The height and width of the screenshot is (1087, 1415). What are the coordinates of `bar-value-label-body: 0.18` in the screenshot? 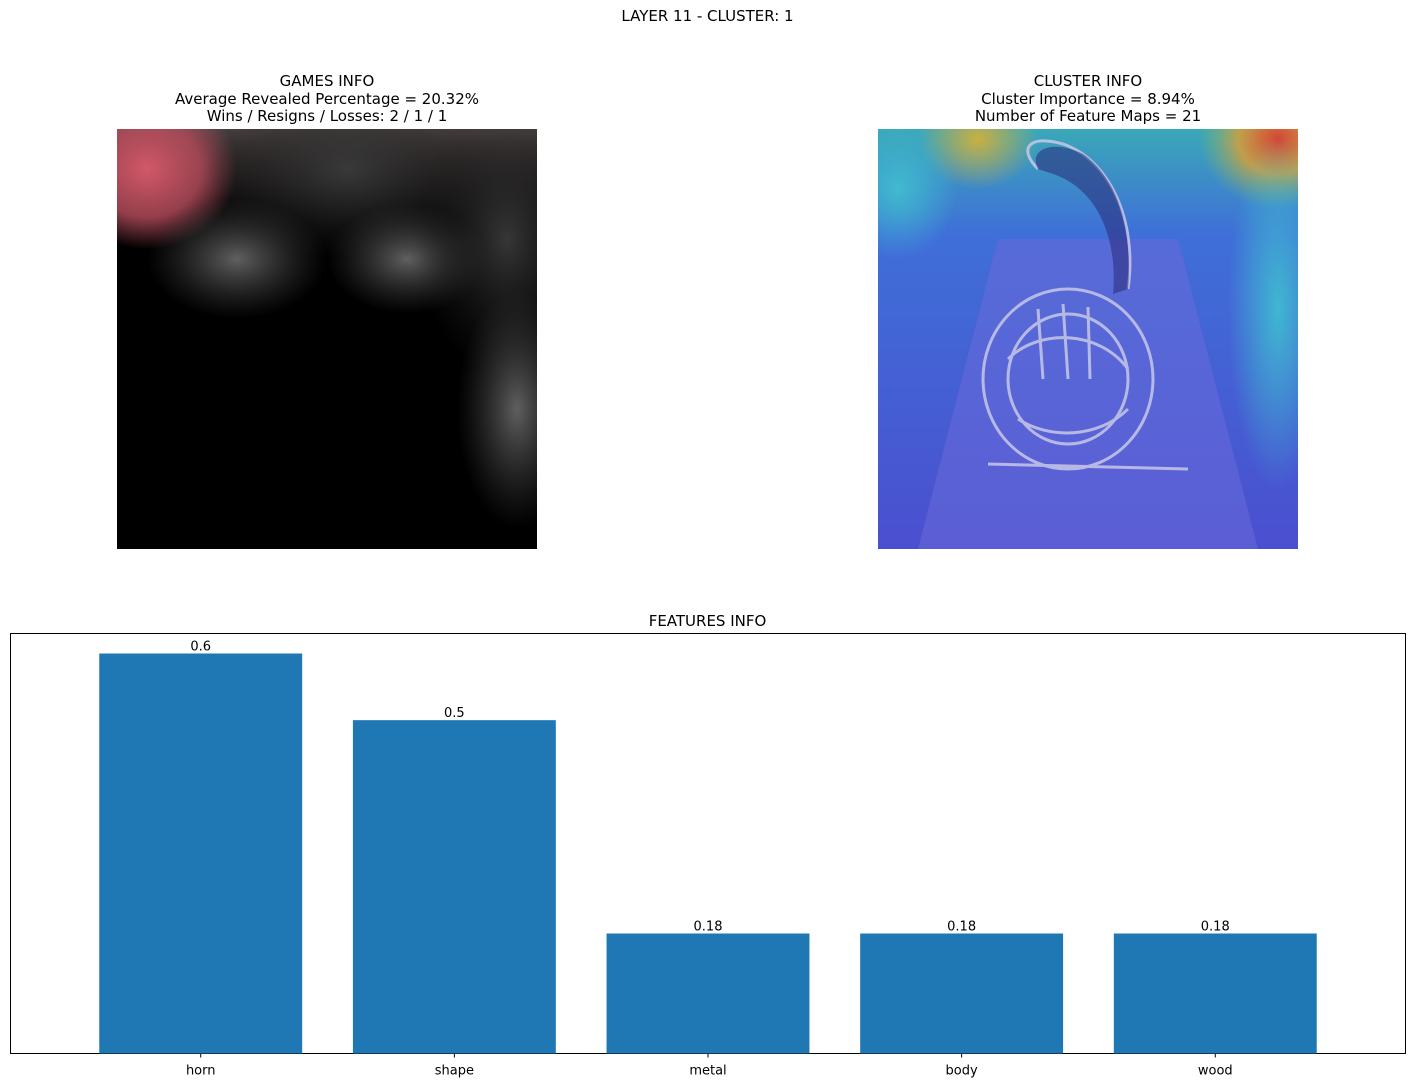 It's located at (961, 927).